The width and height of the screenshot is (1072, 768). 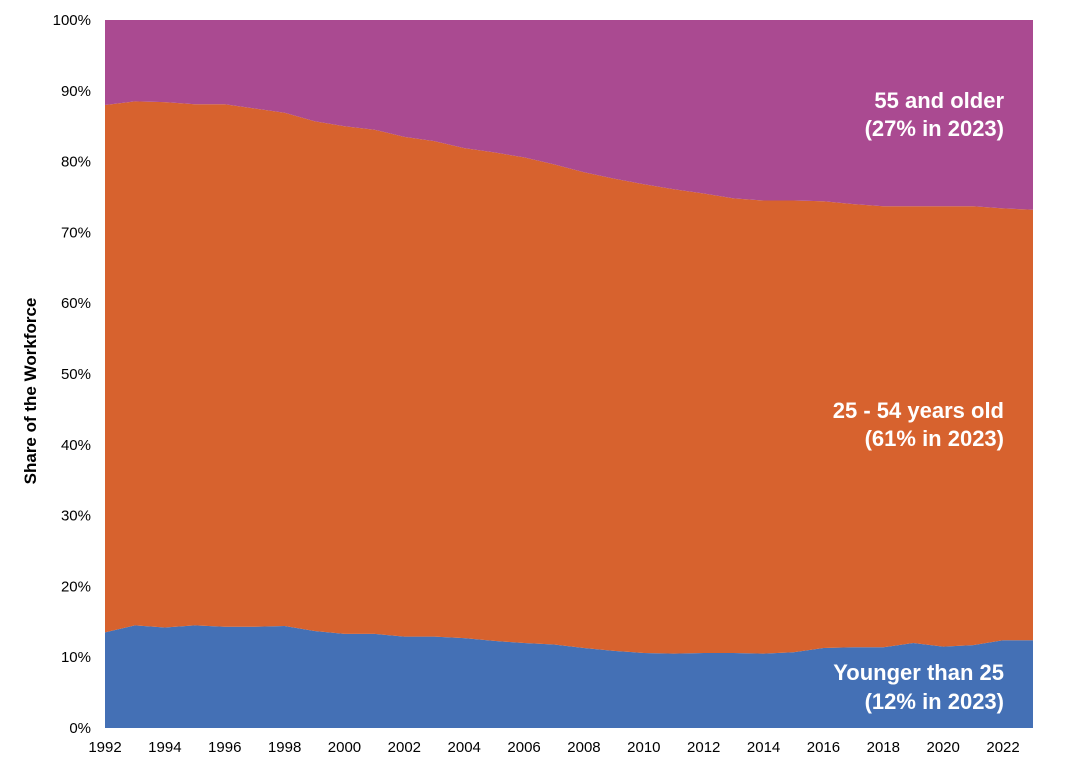 What do you see at coordinates (643, 747) in the screenshot?
I see `x-tick-label: 2010` at bounding box center [643, 747].